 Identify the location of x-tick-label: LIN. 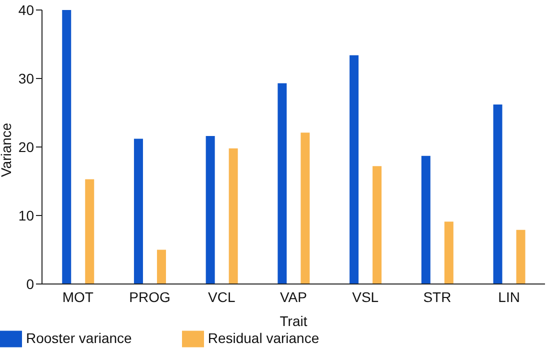
(509, 296).